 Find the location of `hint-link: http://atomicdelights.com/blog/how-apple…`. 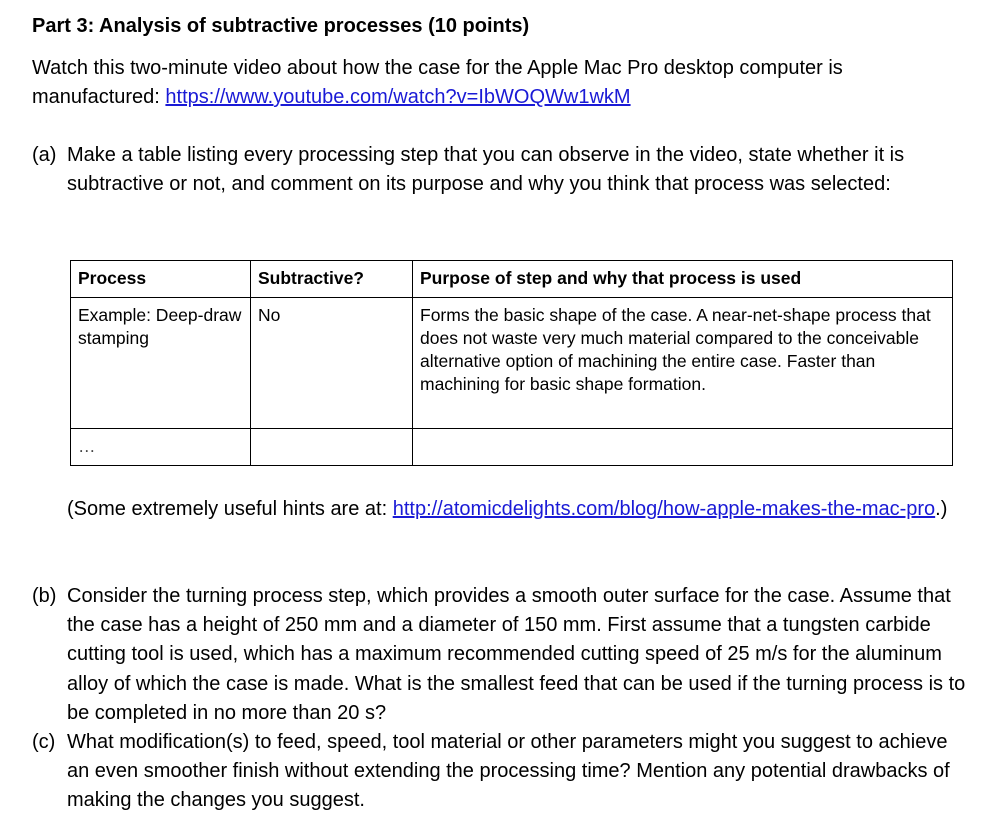

hint-link: http://atomicdelights.com/blog/how-apple… is located at coordinates (664, 509).